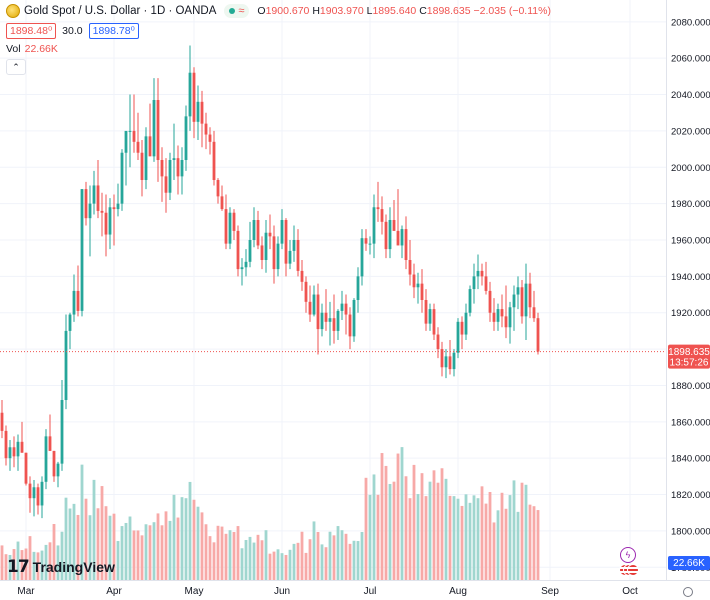 This screenshot has width=710, height=600. I want to click on volume-legend: Vol 22.66K, so click(32, 49).